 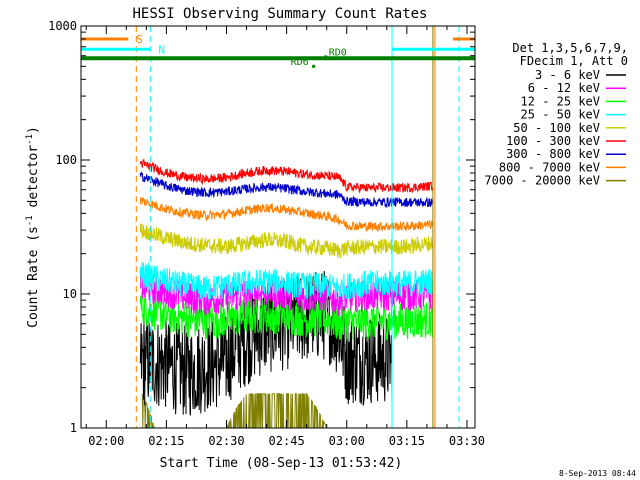 What do you see at coordinates (33, 227) in the screenshot?
I see `y-axis-label: Count Rate (s-1 detector-1)` at bounding box center [33, 227].